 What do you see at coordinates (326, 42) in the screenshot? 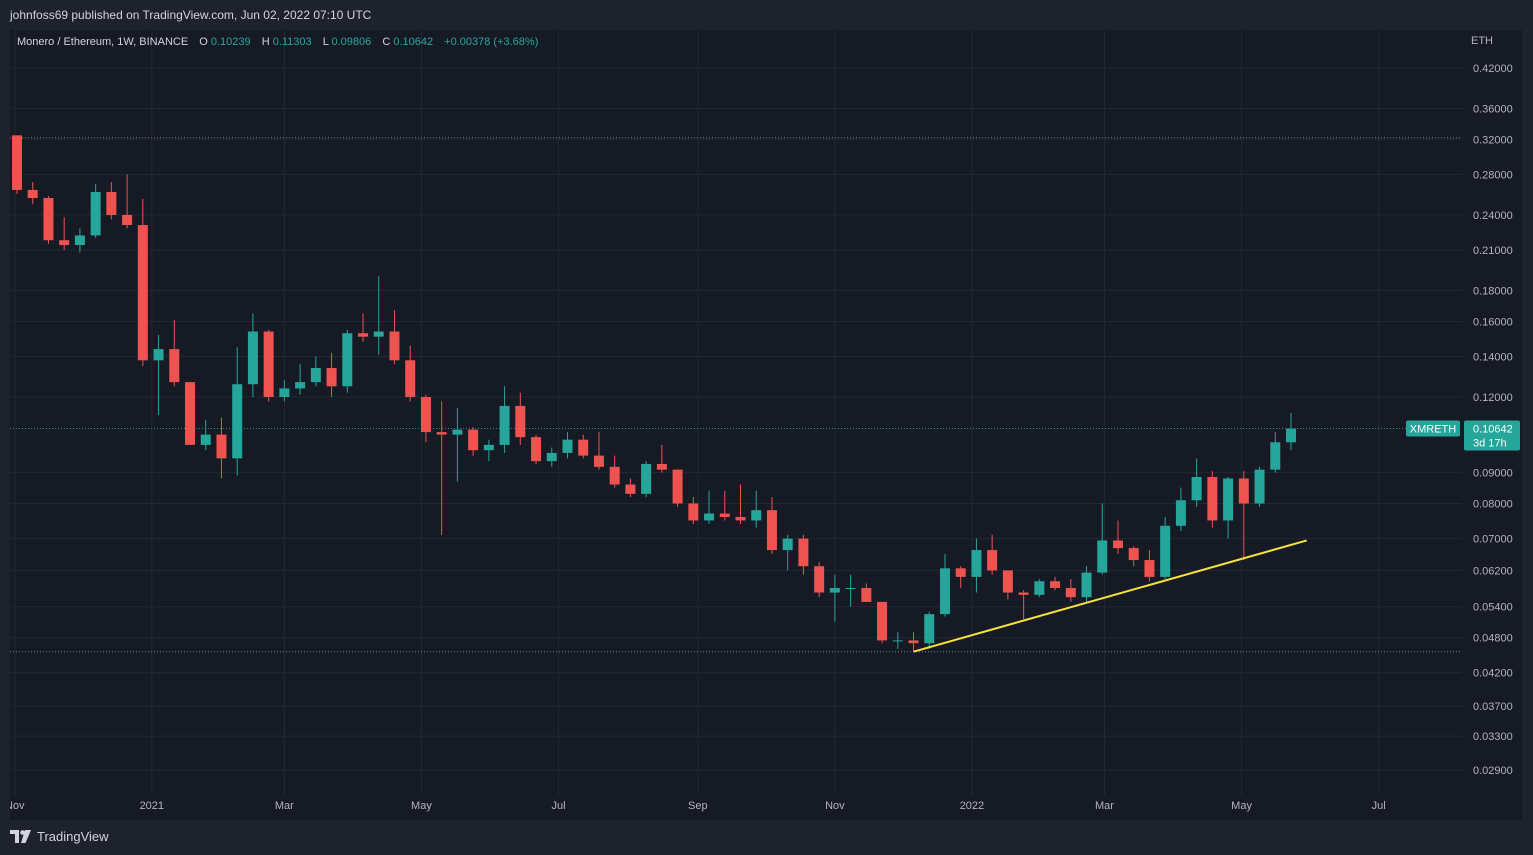
I see `ohlc-low-label: L` at bounding box center [326, 42].